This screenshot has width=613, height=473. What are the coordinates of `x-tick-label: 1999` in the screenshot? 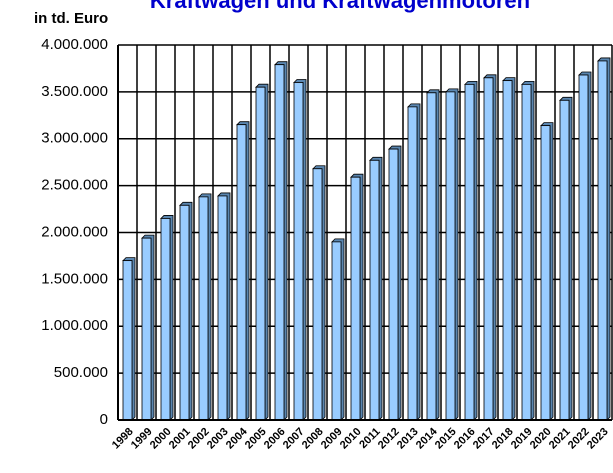 It's located at (142, 439).